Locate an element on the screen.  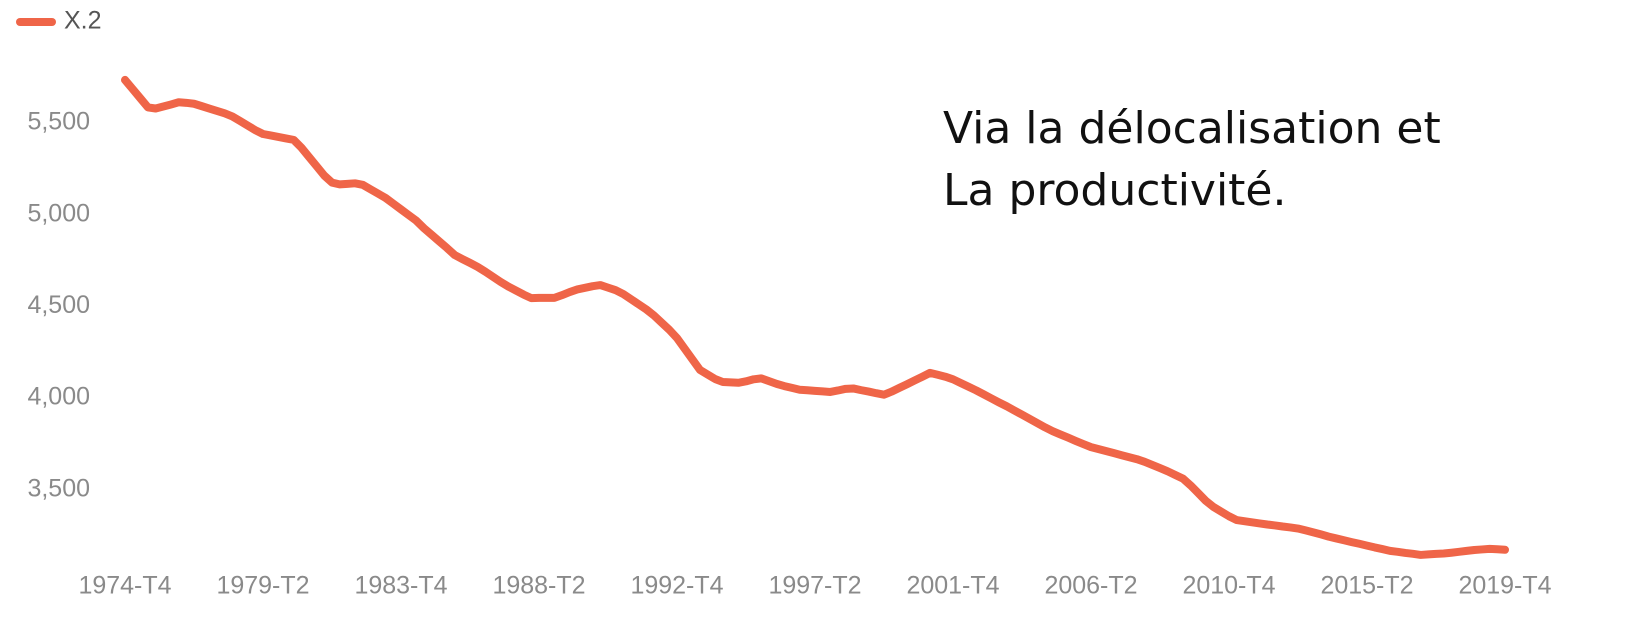
y-tick-label: 4,500 is located at coordinates (58, 305).